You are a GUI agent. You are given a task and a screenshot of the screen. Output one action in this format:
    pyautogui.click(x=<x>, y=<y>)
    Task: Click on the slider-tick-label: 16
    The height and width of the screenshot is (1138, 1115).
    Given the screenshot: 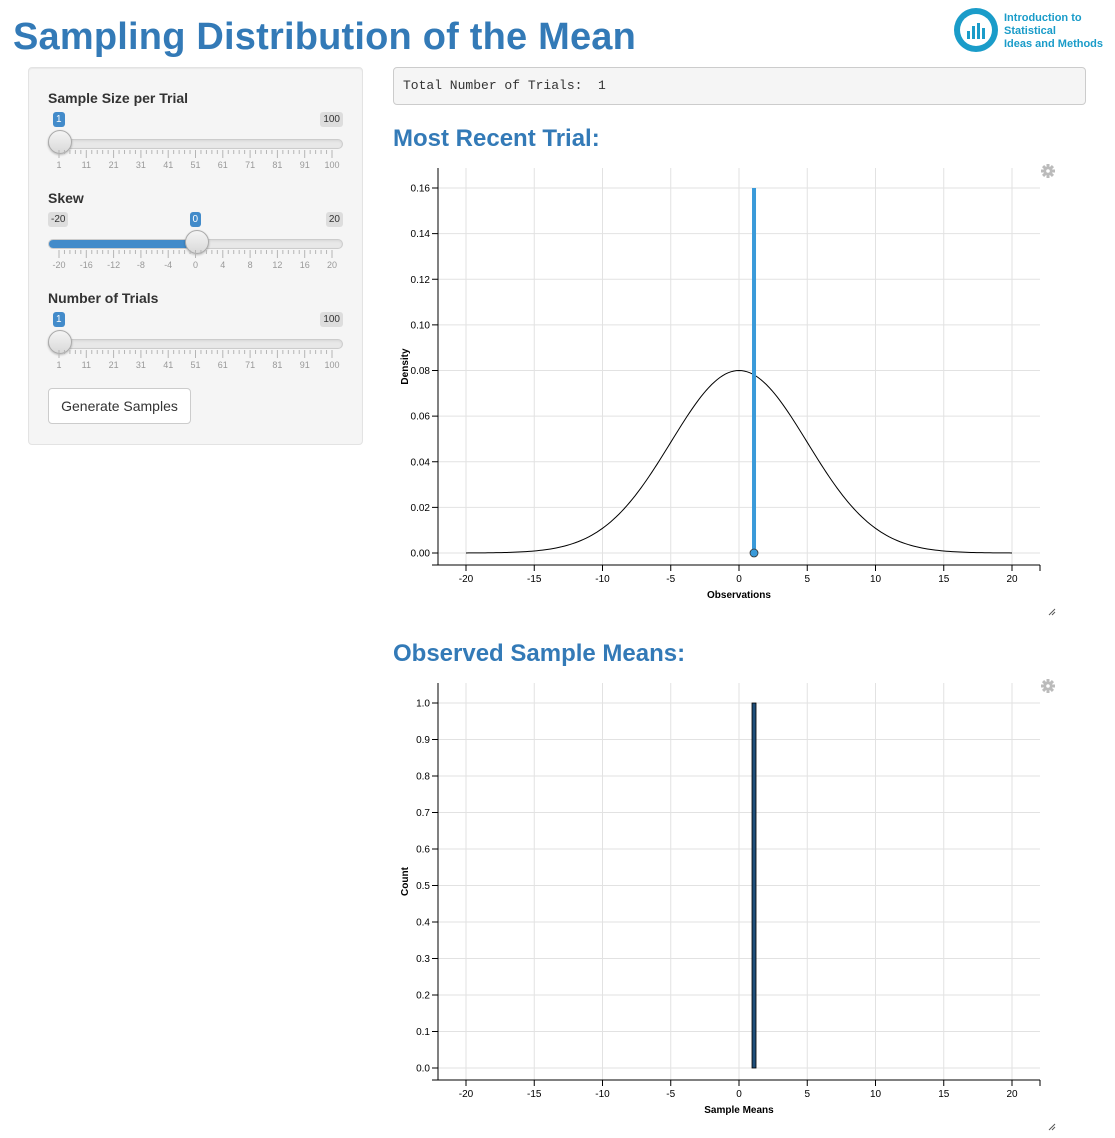 What is the action you would take?
    pyautogui.click(x=305, y=265)
    